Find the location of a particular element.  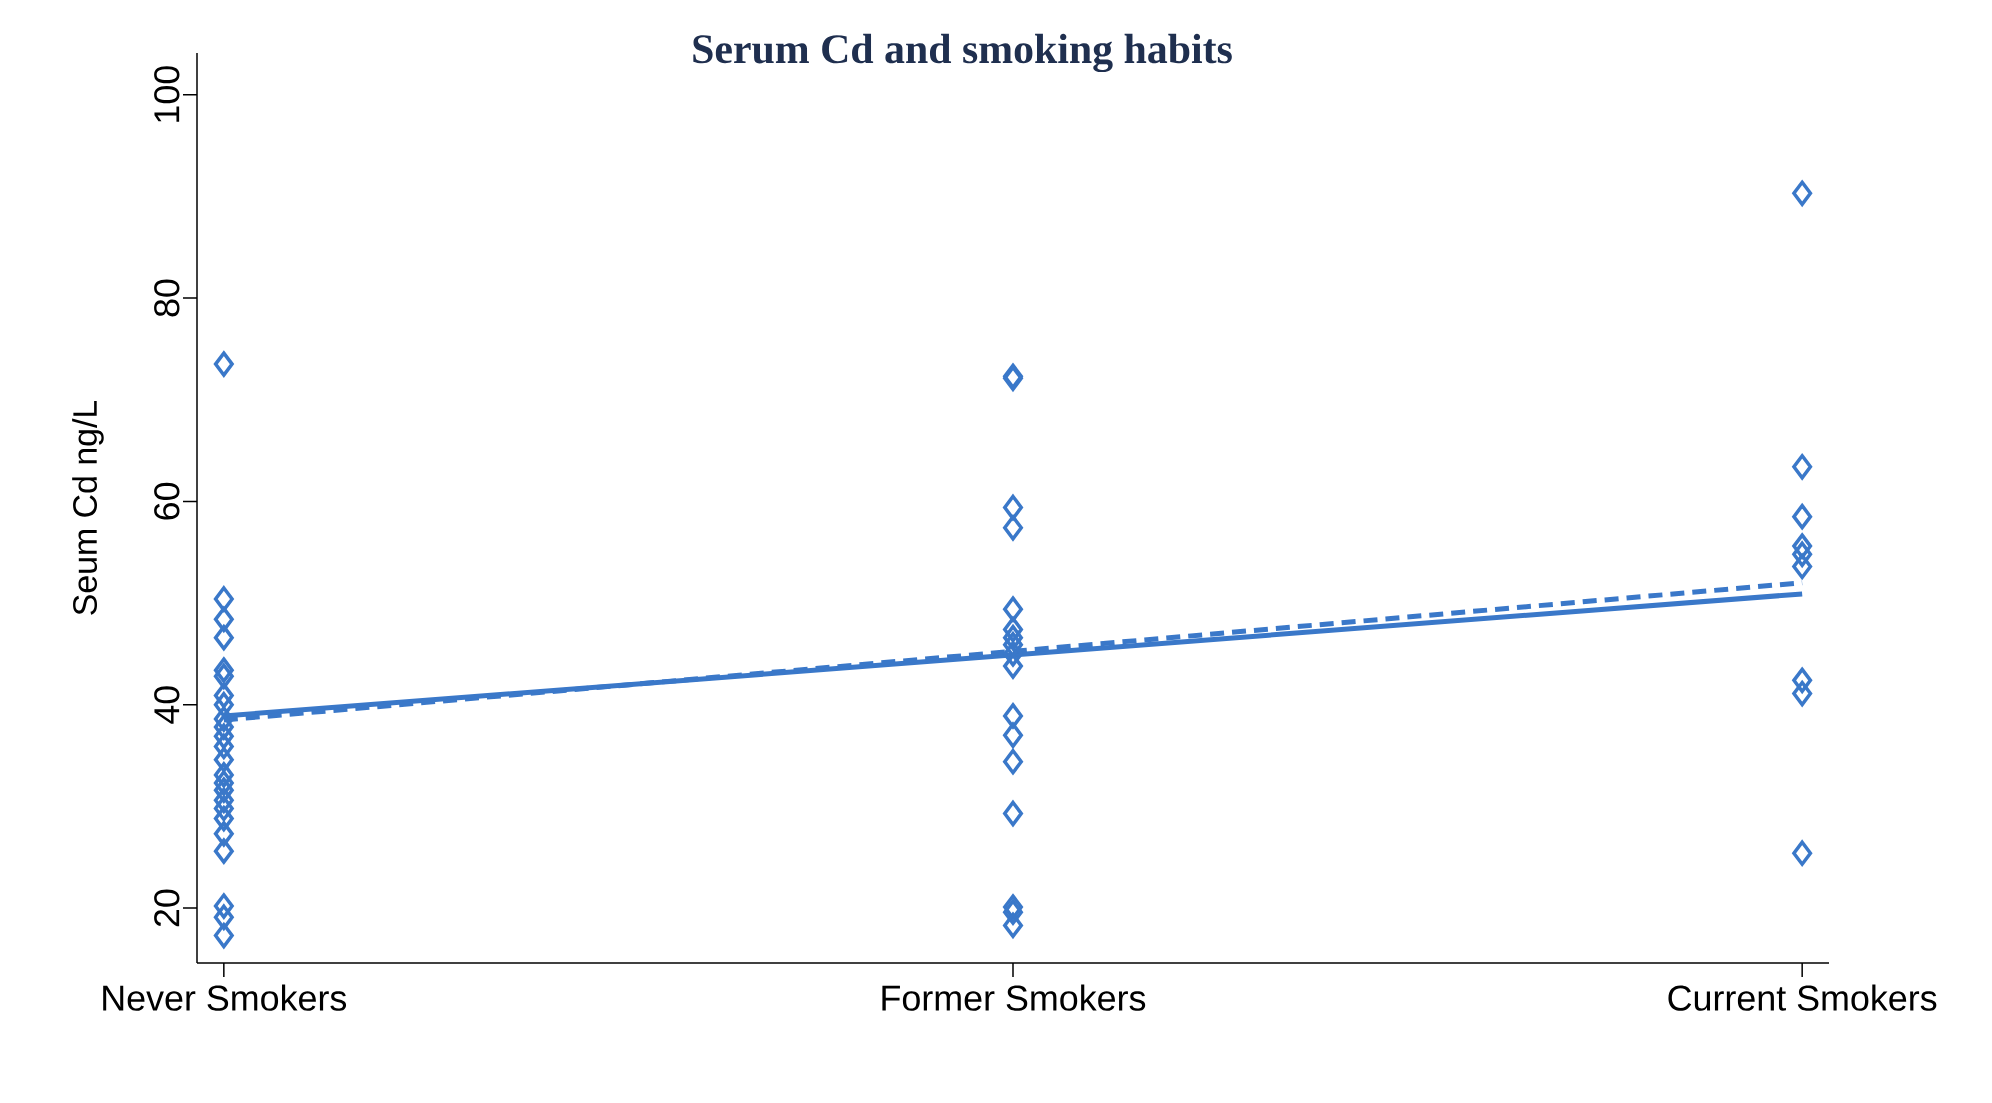

x-tick-label: Never Smokers is located at coordinates (225, 997).